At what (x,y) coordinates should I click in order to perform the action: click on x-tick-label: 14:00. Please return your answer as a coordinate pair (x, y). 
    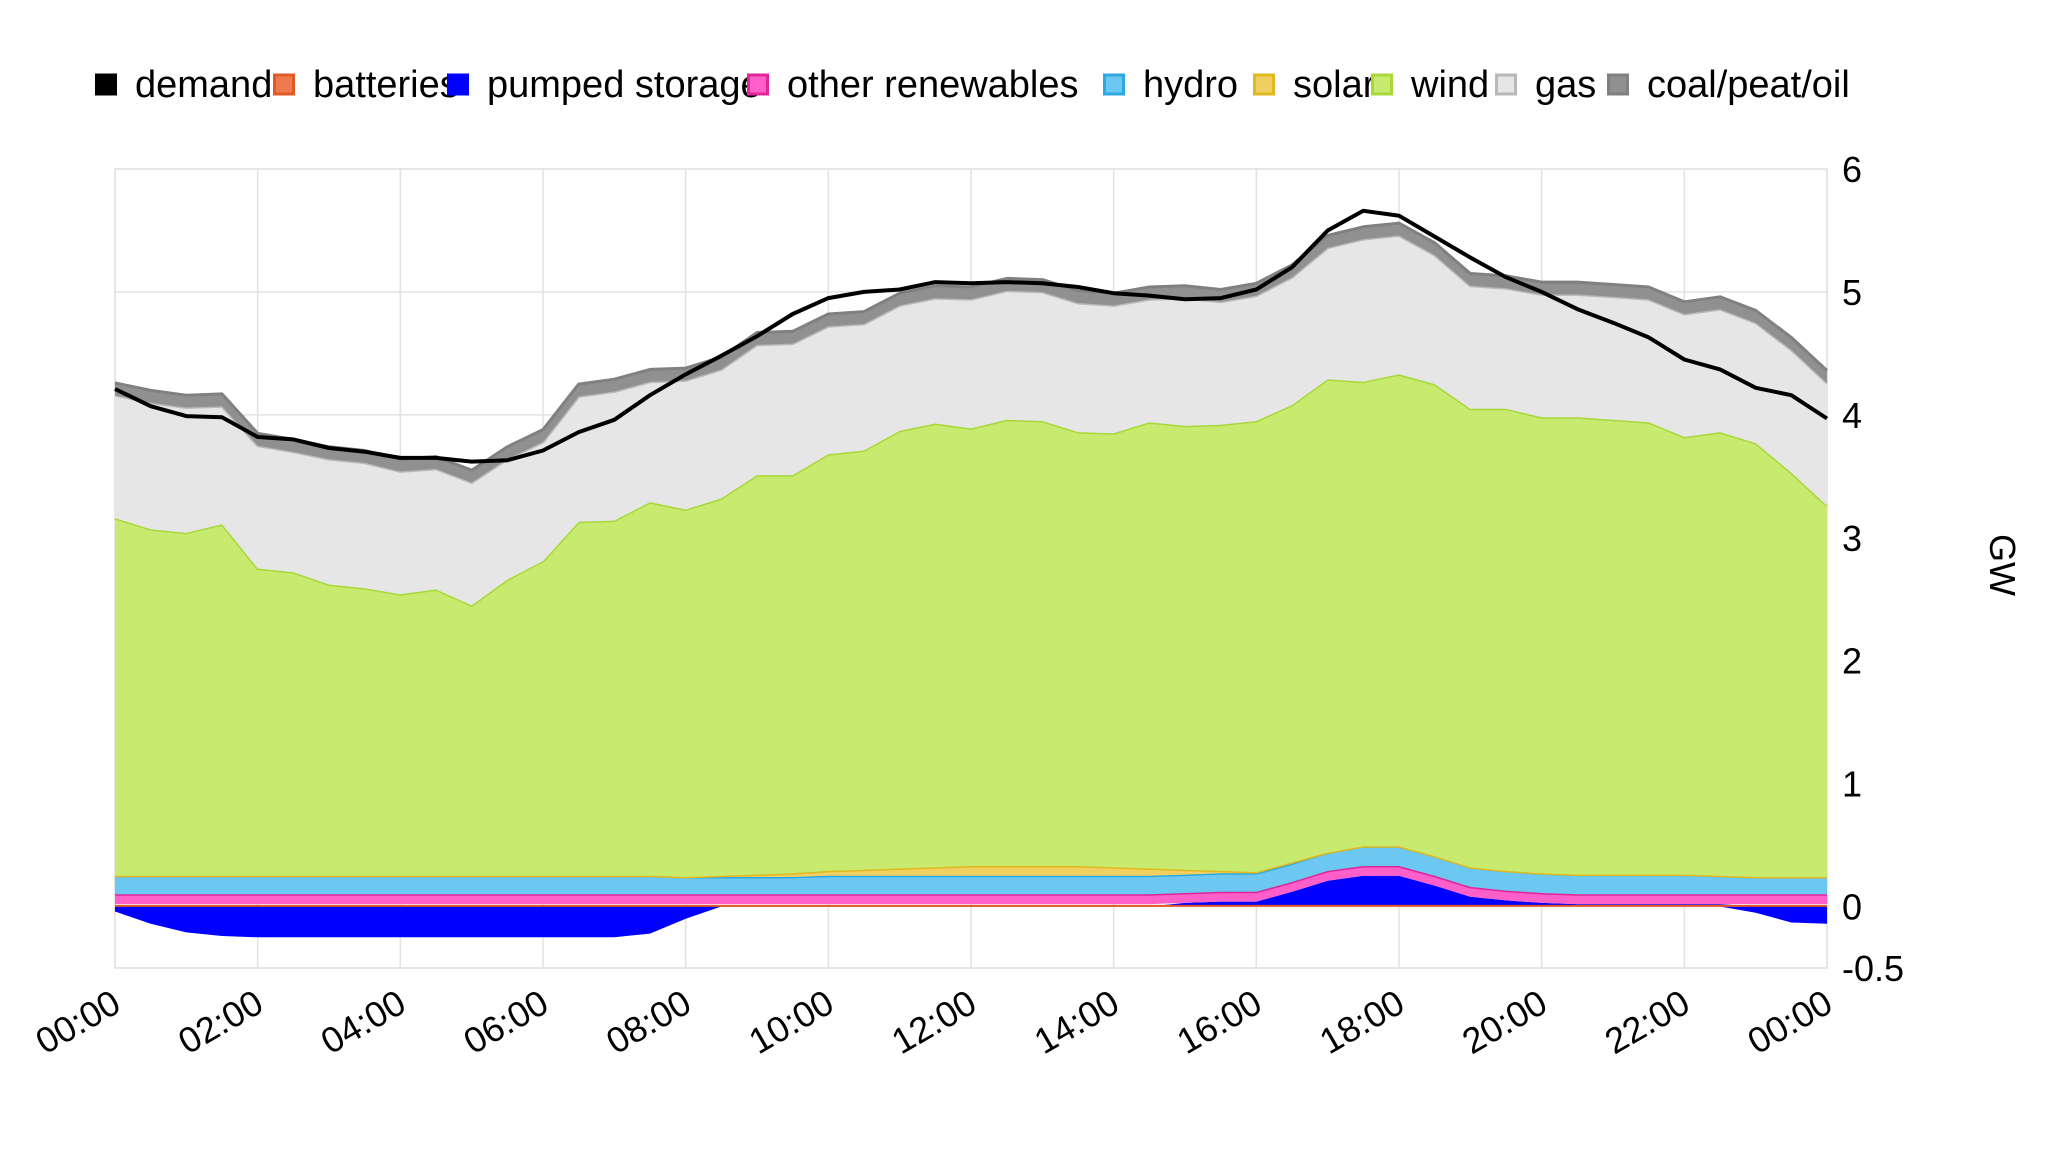
    Looking at the image, I should click on (1076, 1021).